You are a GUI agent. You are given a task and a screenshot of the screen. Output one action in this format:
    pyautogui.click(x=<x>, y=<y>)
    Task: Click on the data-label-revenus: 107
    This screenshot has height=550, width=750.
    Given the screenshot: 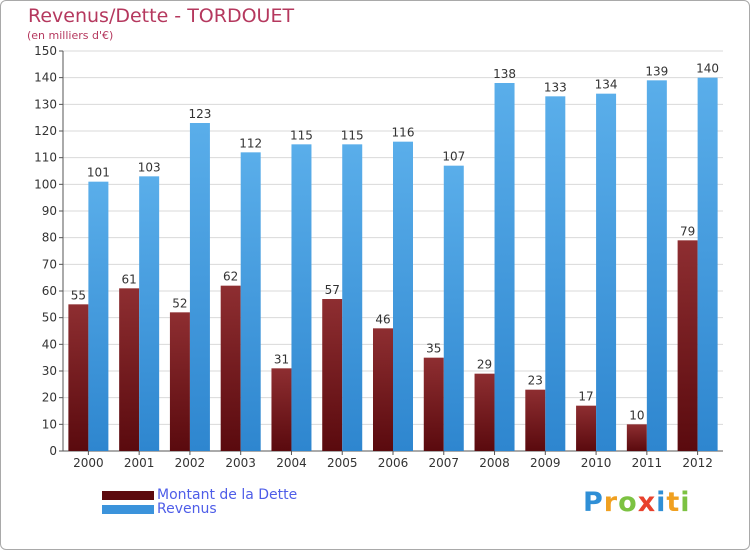 What is the action you would take?
    pyautogui.click(x=453, y=157)
    